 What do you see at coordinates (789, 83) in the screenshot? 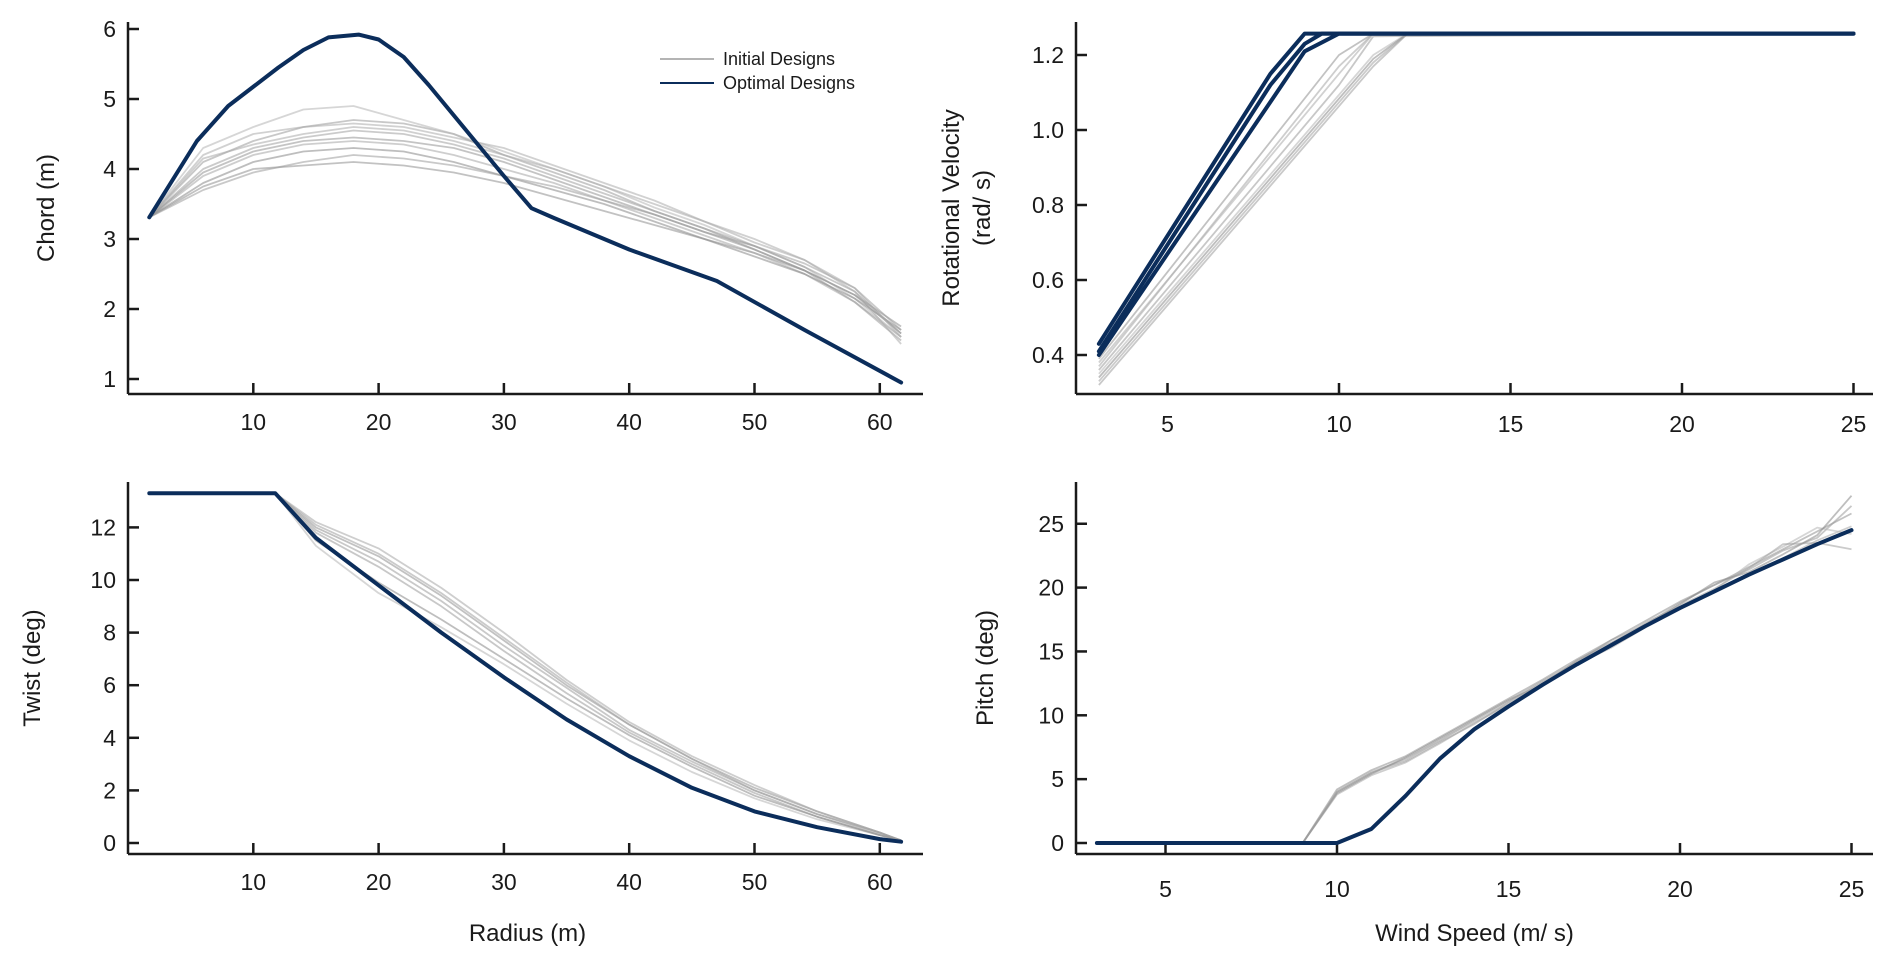
I see `legend-label-optimal: Optimal Designs` at bounding box center [789, 83].